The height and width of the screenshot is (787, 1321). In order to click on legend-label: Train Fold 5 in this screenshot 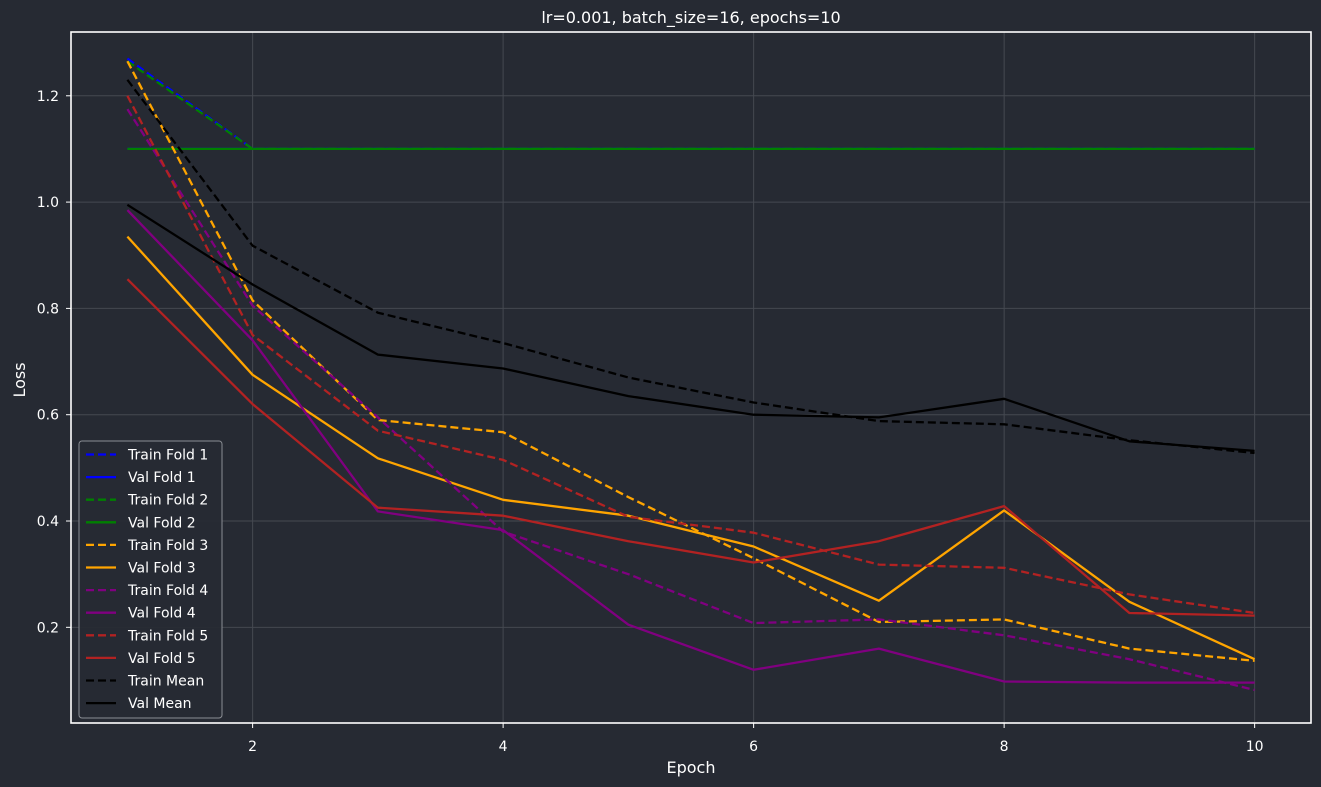, I will do `click(167, 636)`.